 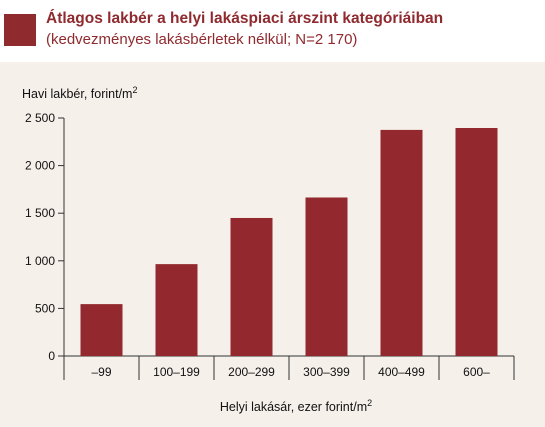 What do you see at coordinates (45, 308) in the screenshot?
I see `y-tick-label: 500` at bounding box center [45, 308].